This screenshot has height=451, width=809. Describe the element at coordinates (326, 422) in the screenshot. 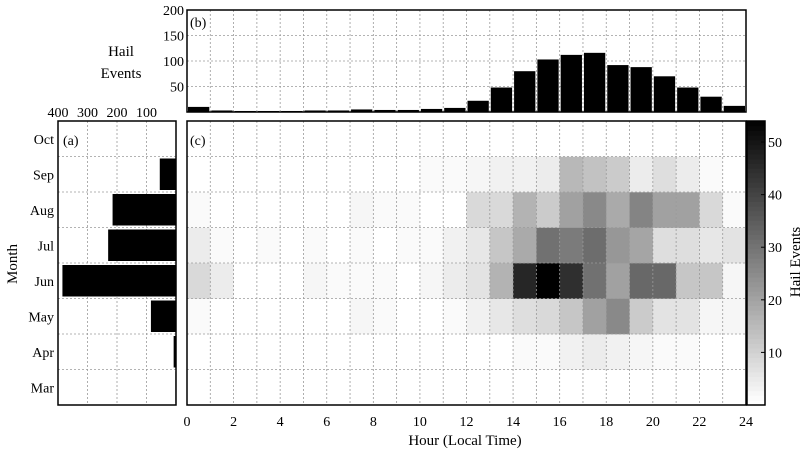

I see `panel-c-xtick-label: 6` at that location.